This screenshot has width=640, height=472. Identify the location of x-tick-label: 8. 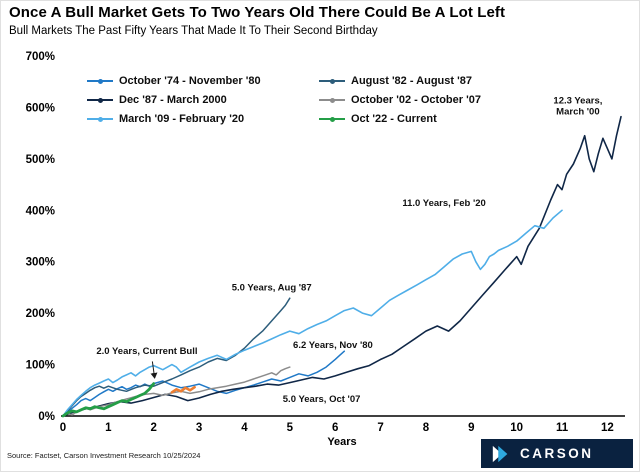
(426, 428).